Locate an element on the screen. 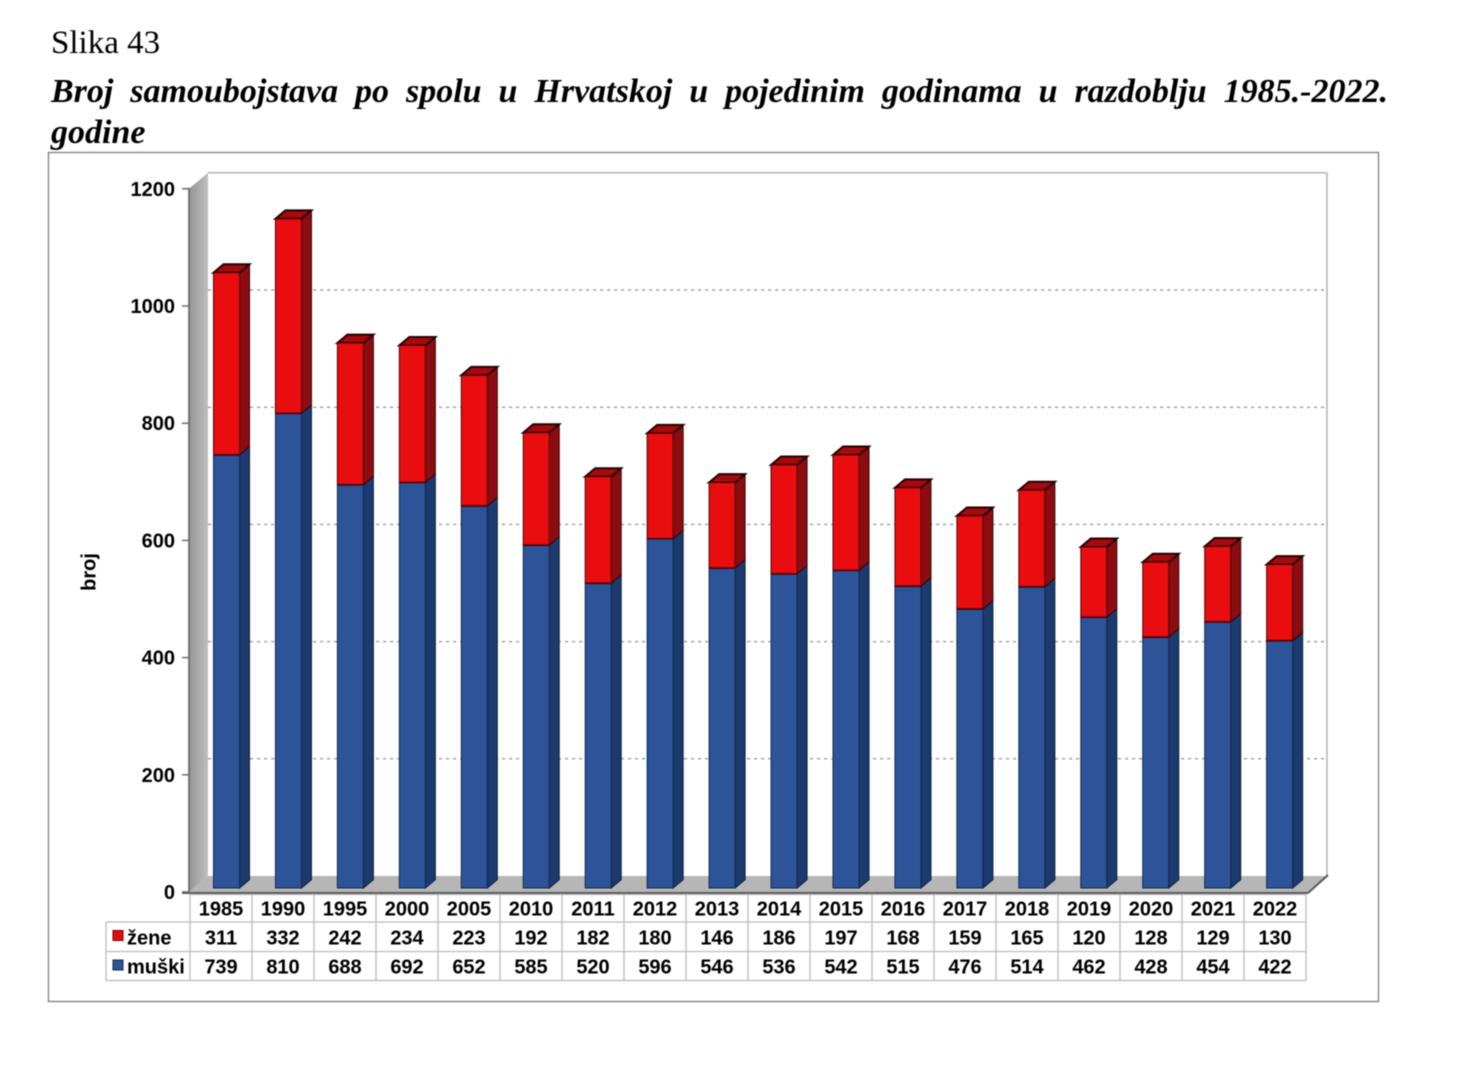 This screenshot has width=1473, height=1080. svg-text: 1995 is located at coordinates (345, 910).